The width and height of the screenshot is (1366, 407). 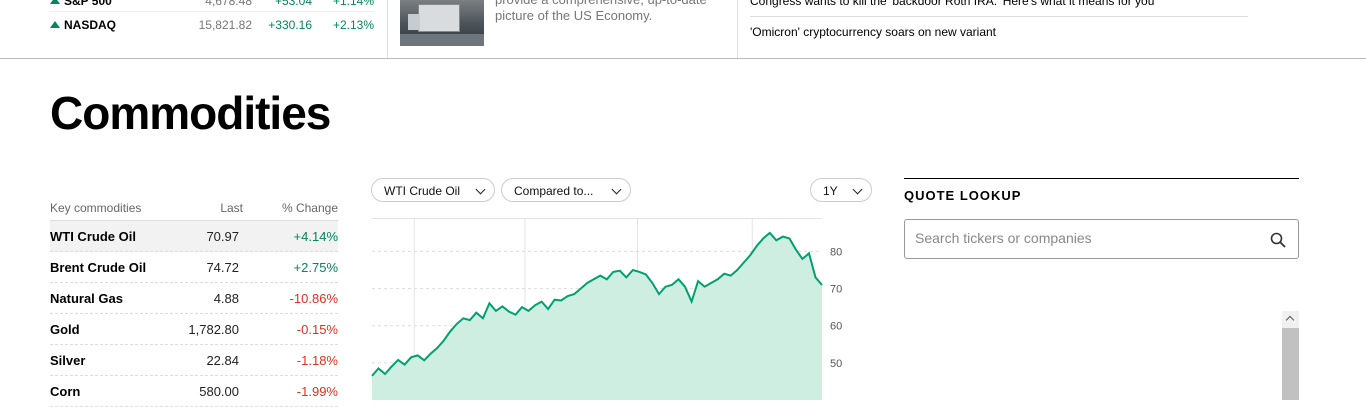 I want to click on y-axis-ticks: 50 60 70 80, so click(x=836, y=307).